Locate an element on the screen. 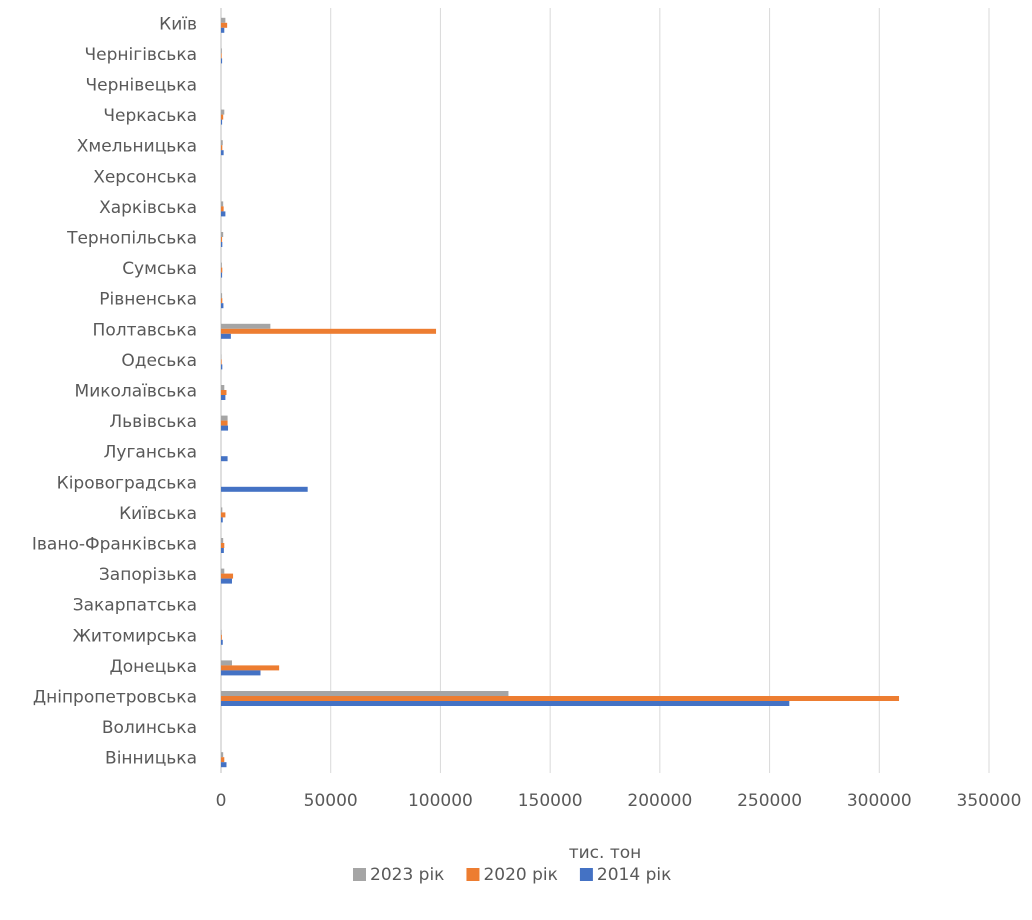 This screenshot has height=920, width=1032. category-label: Миколаївська is located at coordinates (136, 392).